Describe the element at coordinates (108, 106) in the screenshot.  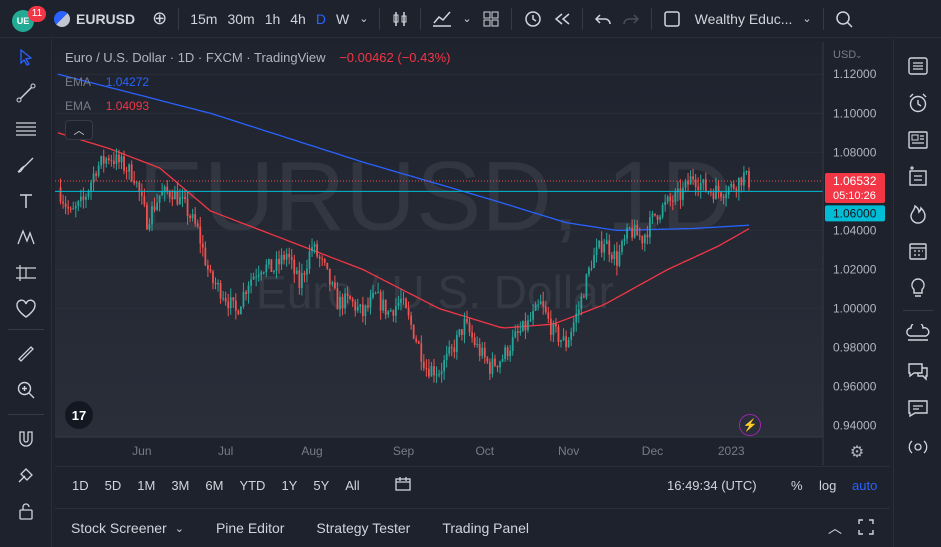
I see `ema-2-legend: EMA 1.04093` at that location.